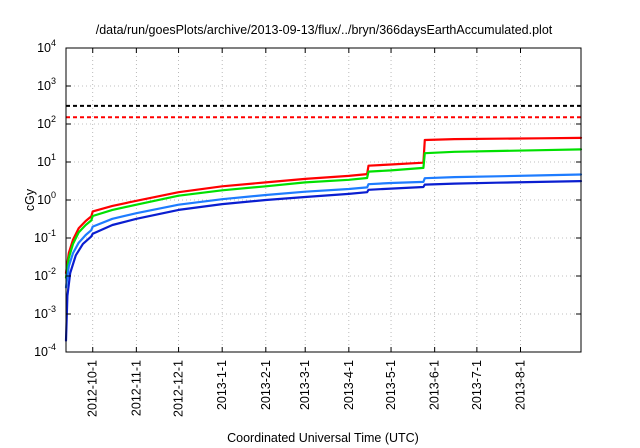 The image size is (640, 448). What do you see at coordinates (45, 236) in the screenshot?
I see `y-tick-label: 10⁻¹` at bounding box center [45, 236].